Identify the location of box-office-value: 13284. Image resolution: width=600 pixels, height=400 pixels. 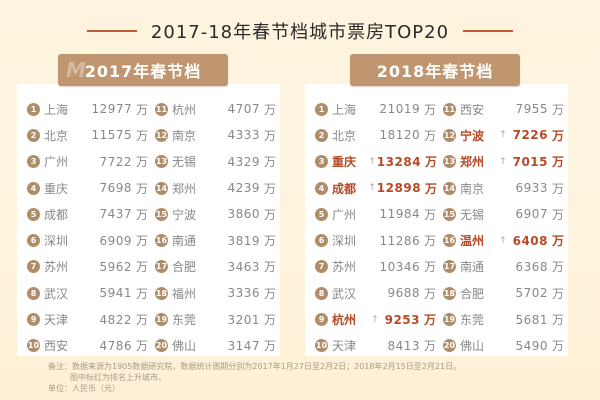
(399, 161).